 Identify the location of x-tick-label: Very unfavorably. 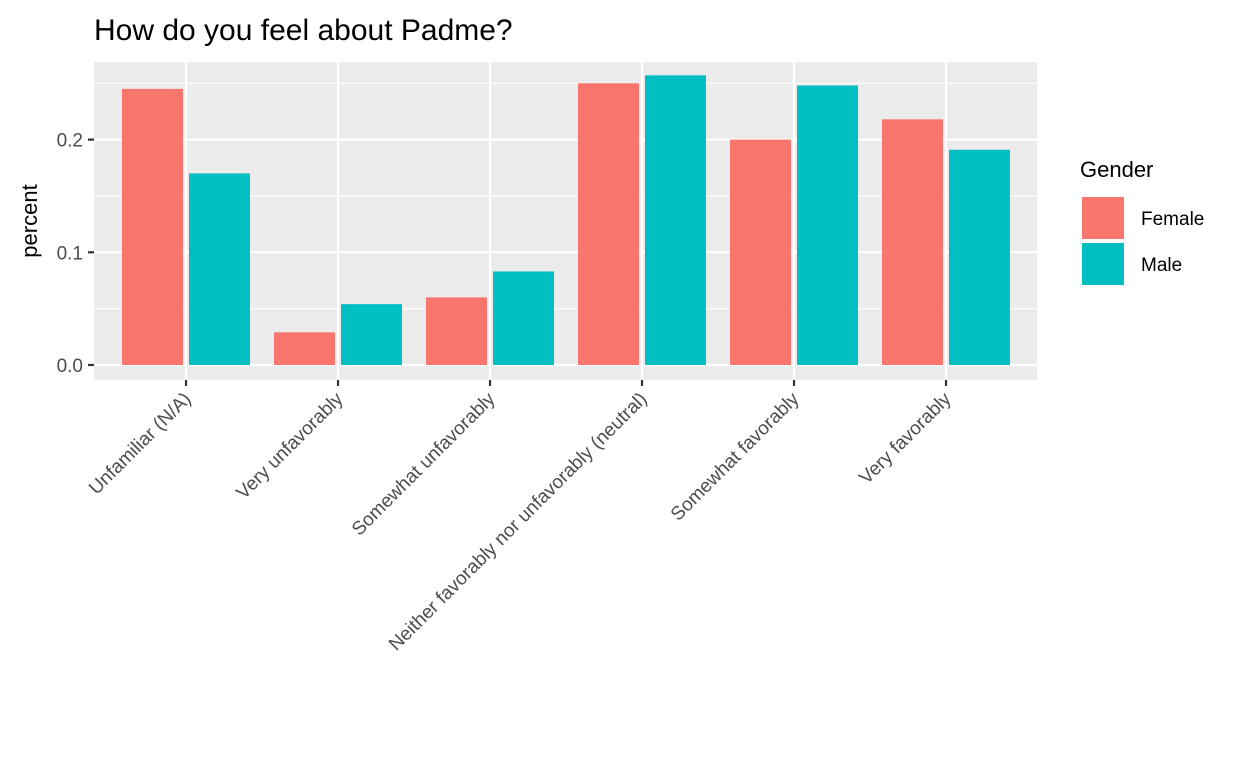
(290, 445).